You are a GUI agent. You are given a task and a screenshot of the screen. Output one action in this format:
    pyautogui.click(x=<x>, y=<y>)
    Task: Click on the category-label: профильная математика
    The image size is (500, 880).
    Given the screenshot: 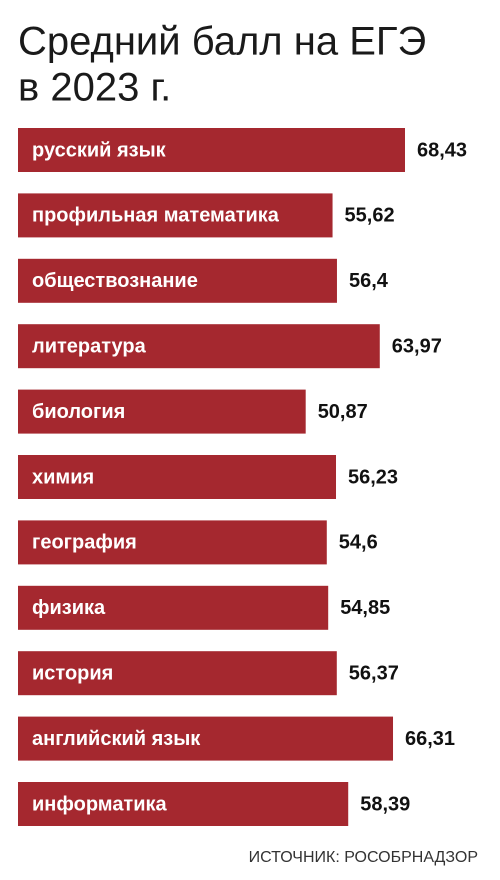 What is the action you would take?
    pyautogui.click(x=156, y=216)
    